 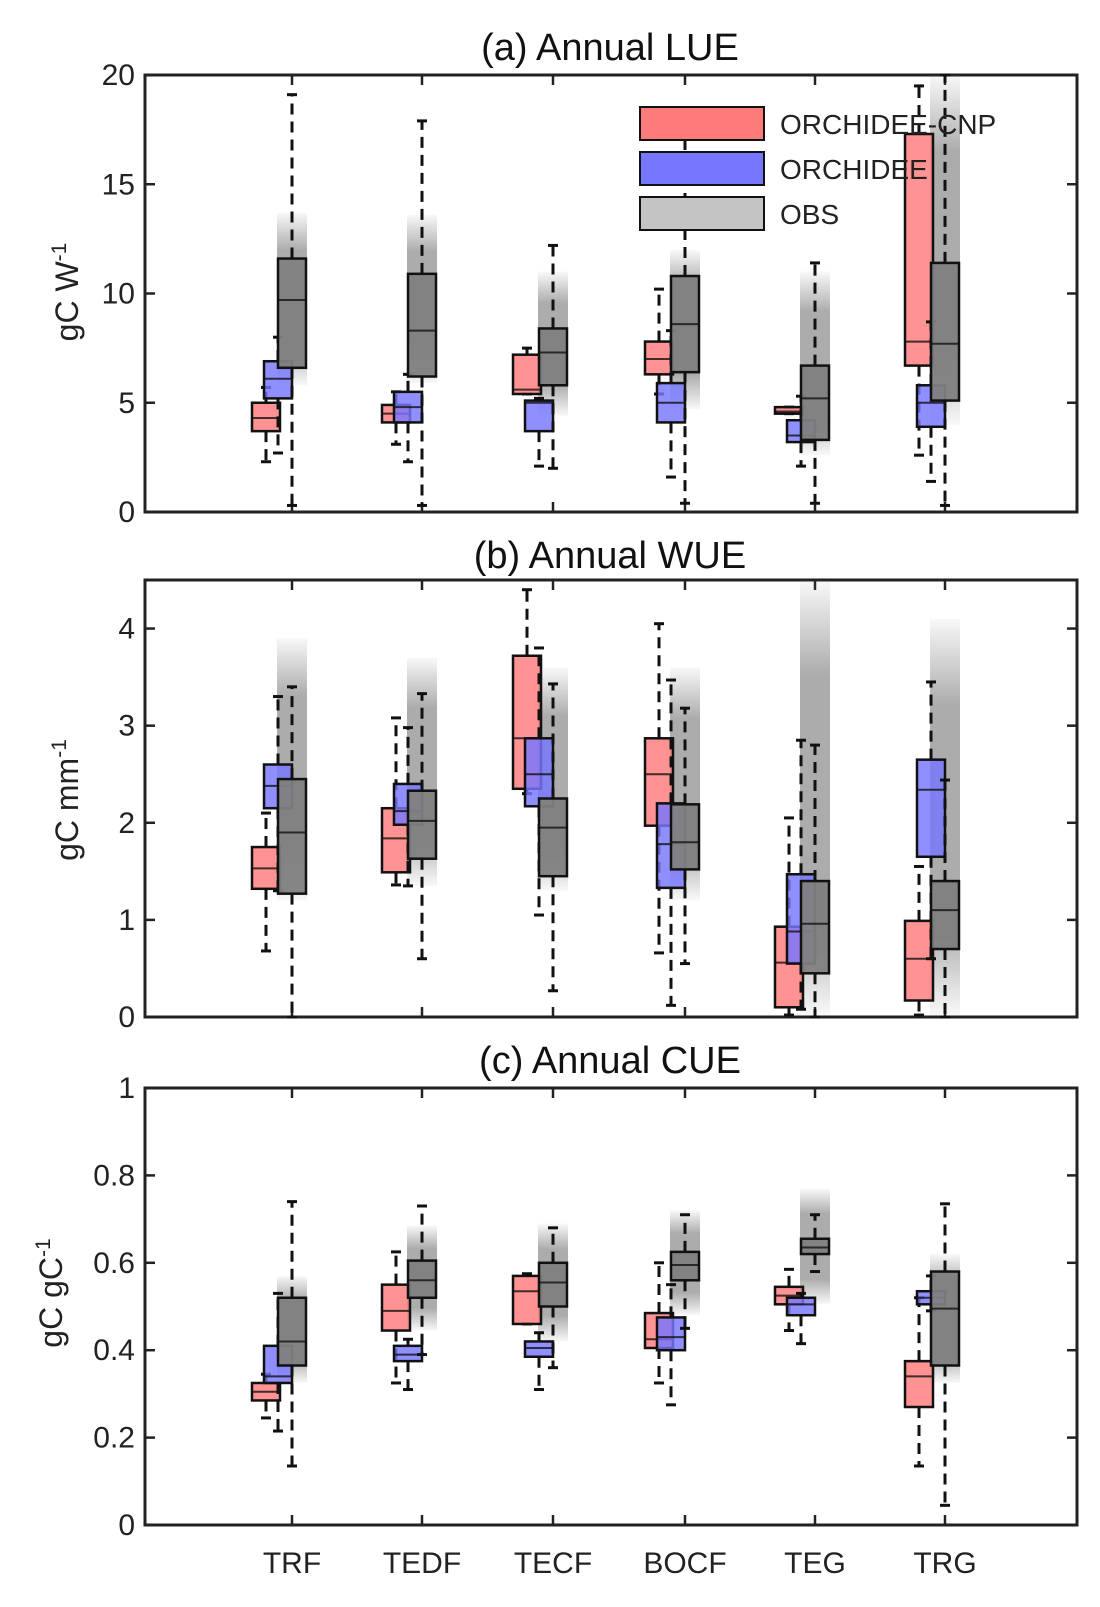 I want to click on y-axis-label: gC gC-1, so click(x=50, y=1292).